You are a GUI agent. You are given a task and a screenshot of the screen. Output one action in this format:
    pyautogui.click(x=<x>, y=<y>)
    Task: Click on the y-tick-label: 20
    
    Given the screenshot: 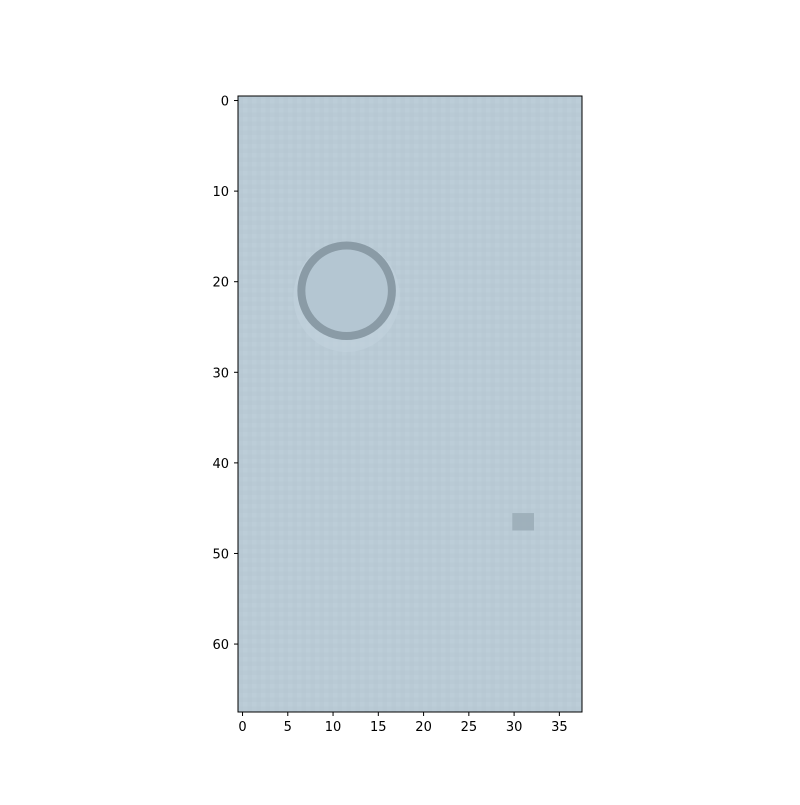 What is the action you would take?
    pyautogui.click(x=220, y=283)
    